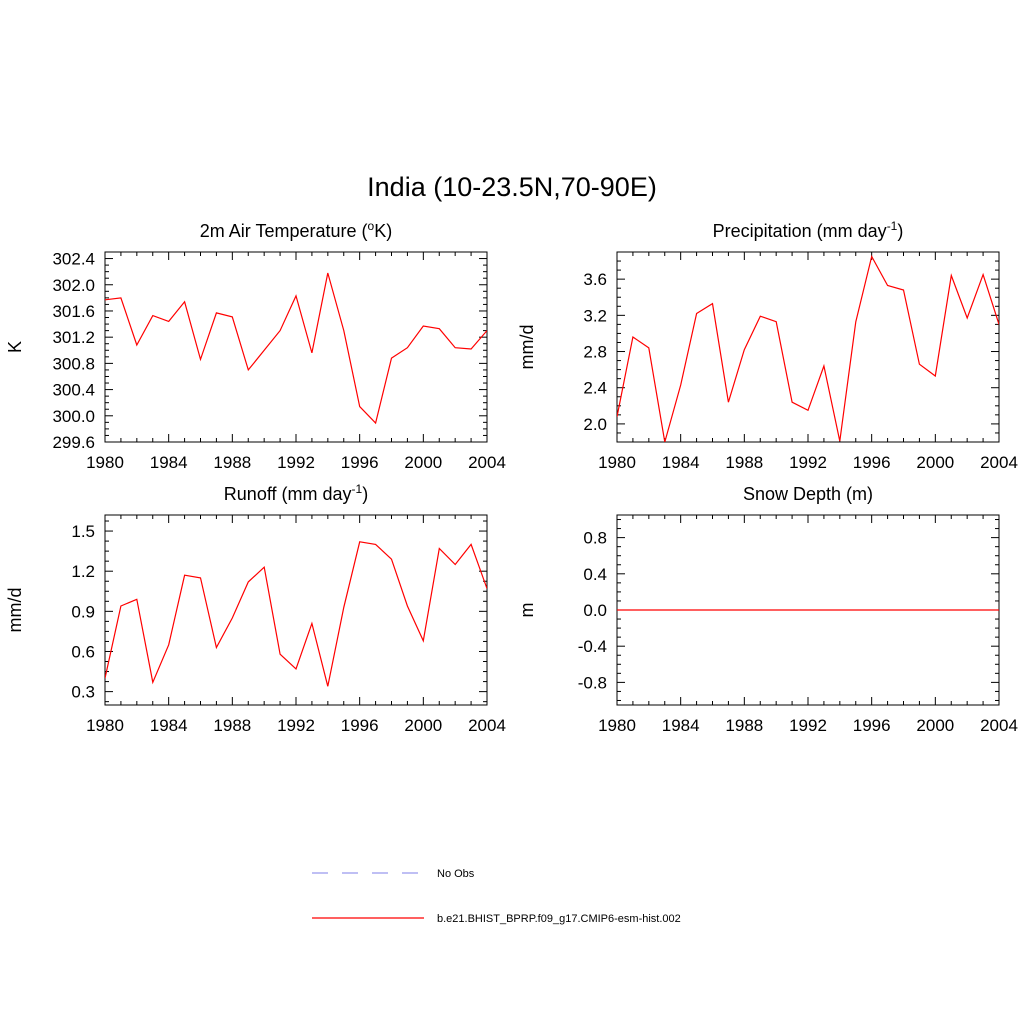 This screenshot has height=1029, width=1024. What do you see at coordinates (456, 874) in the screenshot?
I see `legend-label-1: No Obs` at bounding box center [456, 874].